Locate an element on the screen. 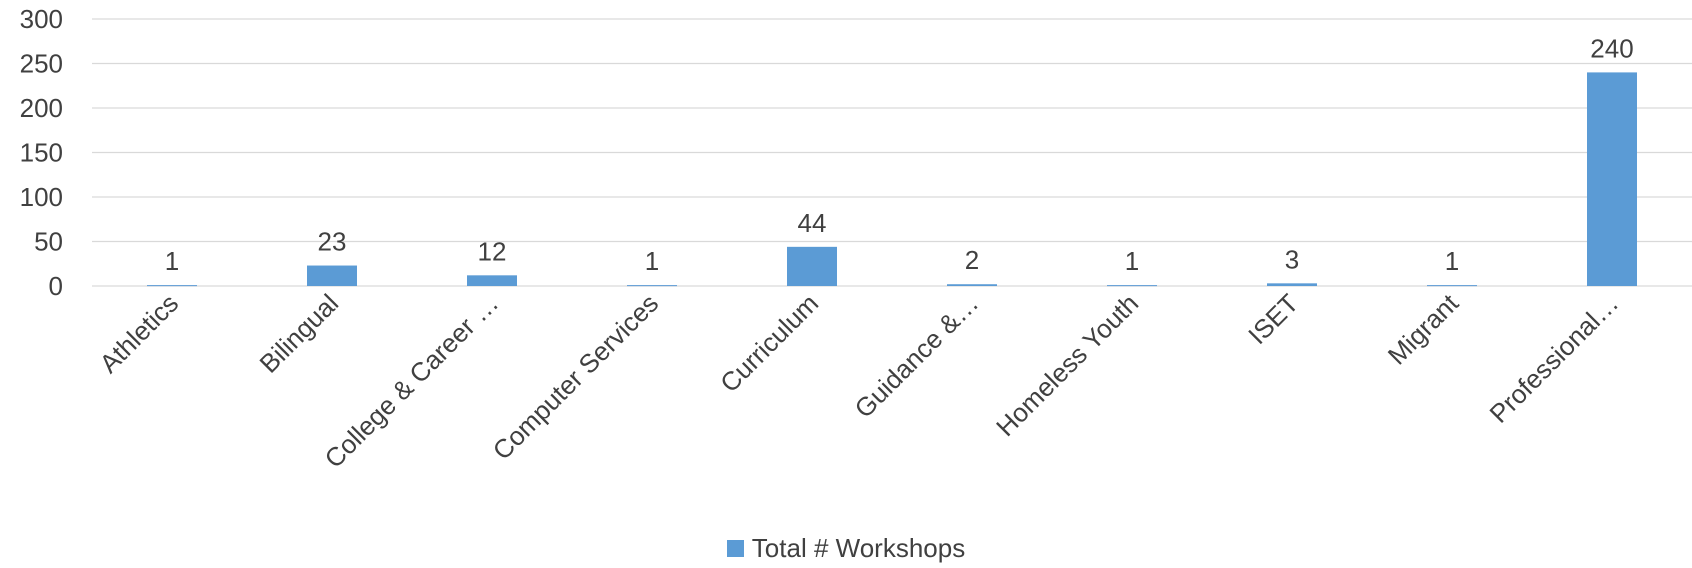 Image resolution: width=1692 pixels, height=568 pixels. legend-label: Total # Workshops is located at coordinates (858, 547).